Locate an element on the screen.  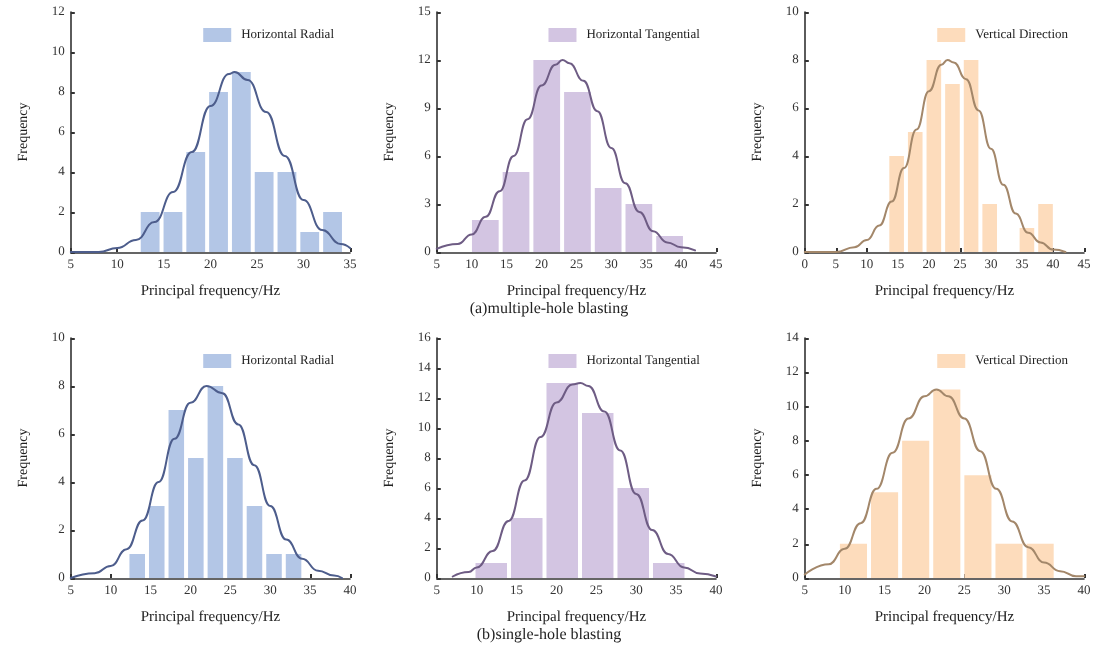
text: (b)single-hole blasting is located at coordinates (549, 634).